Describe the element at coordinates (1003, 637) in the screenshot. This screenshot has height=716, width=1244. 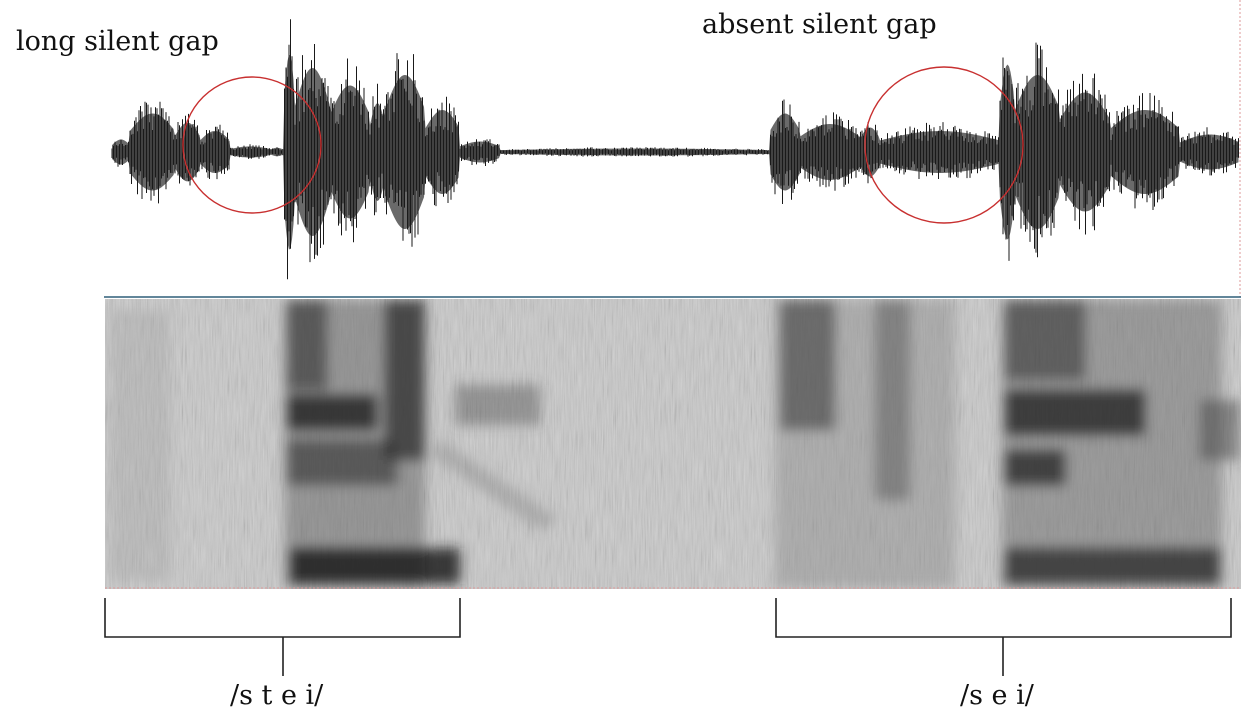
I see `bracket-second` at that location.